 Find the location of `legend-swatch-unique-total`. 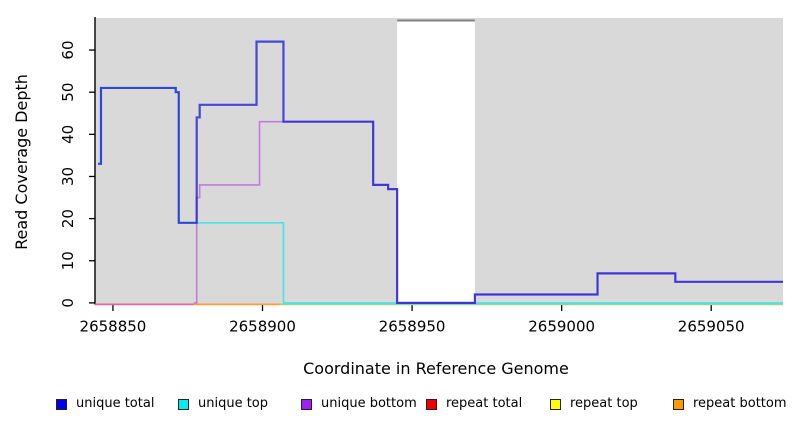

legend-swatch-unique-total is located at coordinates (61, 404).